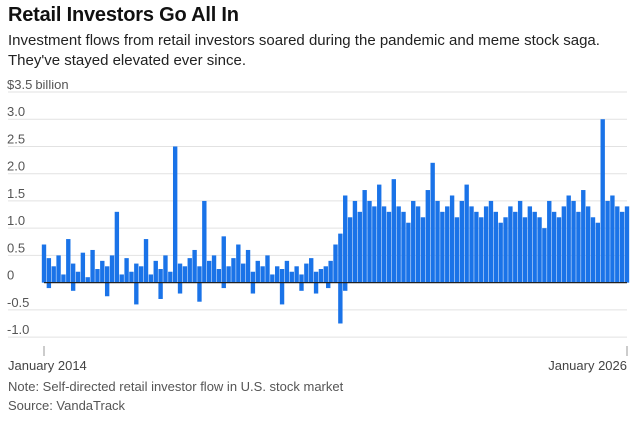 The image size is (643, 421). What do you see at coordinates (16, 193) in the screenshot?
I see `y-tick-label: 1.5` at bounding box center [16, 193].